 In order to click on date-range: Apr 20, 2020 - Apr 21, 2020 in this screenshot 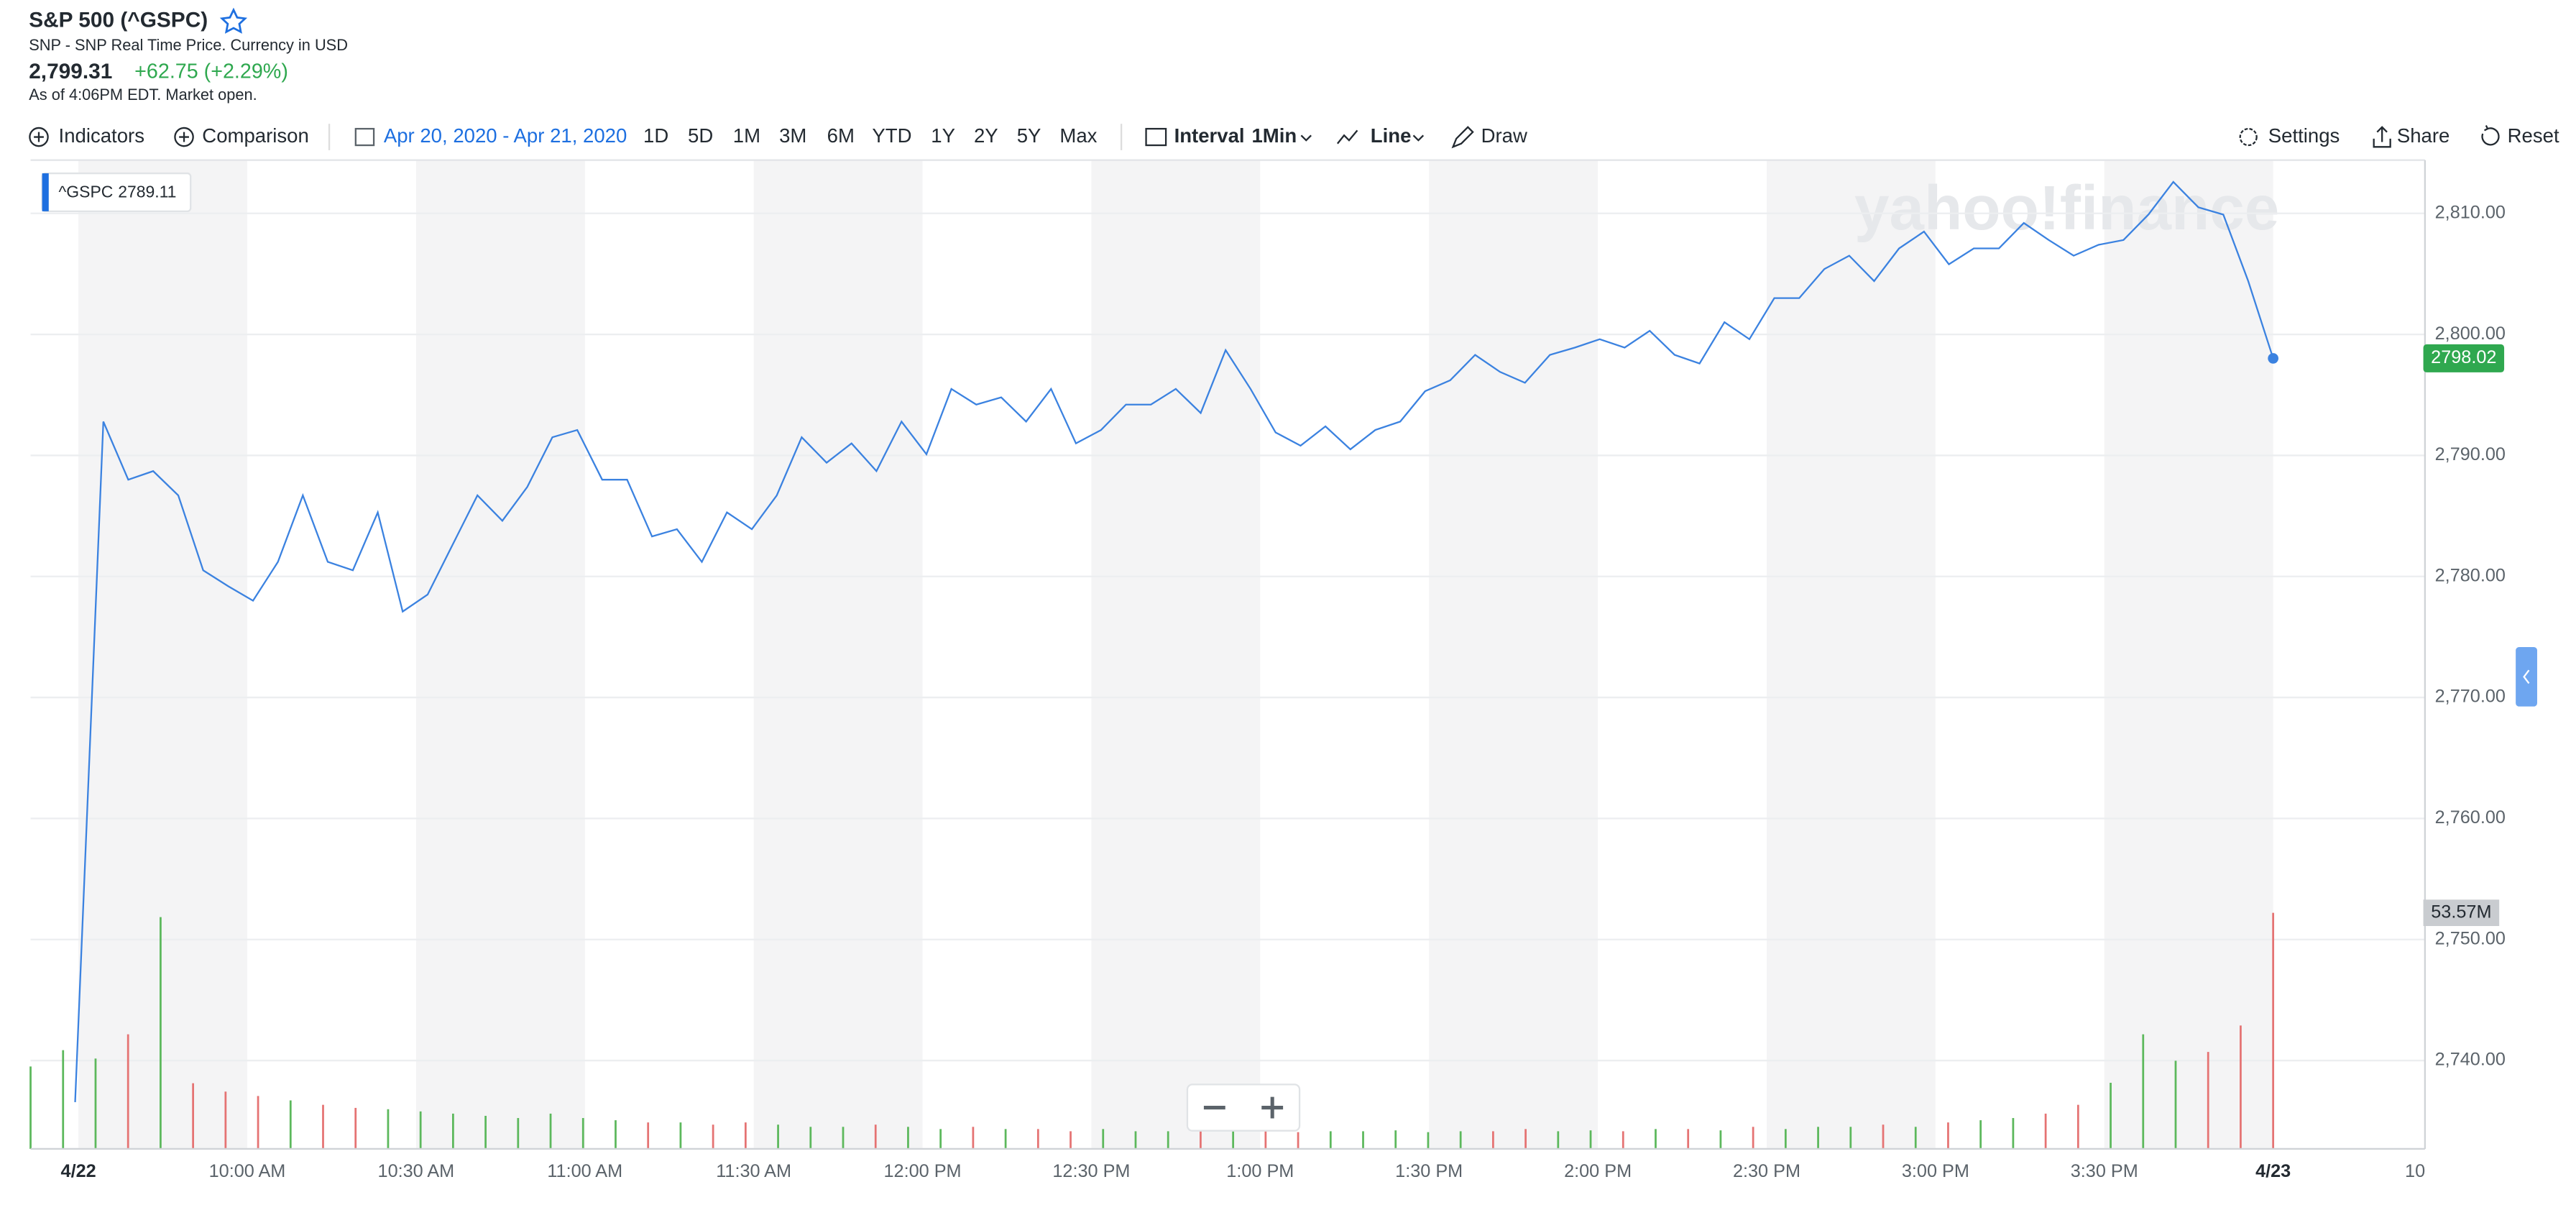, I will do `click(505, 135)`.